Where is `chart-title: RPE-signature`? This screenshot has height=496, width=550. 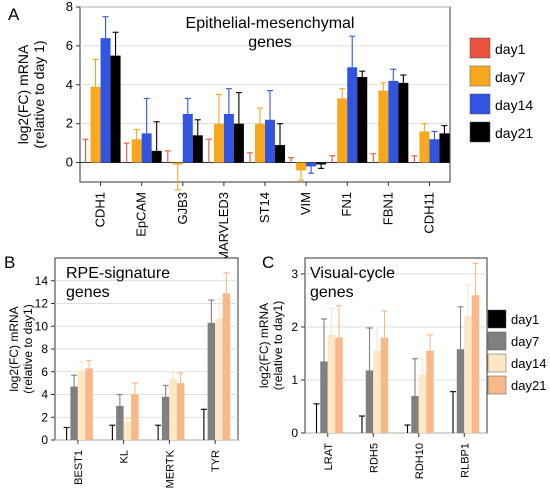
chart-title: RPE-signature is located at coordinates (118, 273).